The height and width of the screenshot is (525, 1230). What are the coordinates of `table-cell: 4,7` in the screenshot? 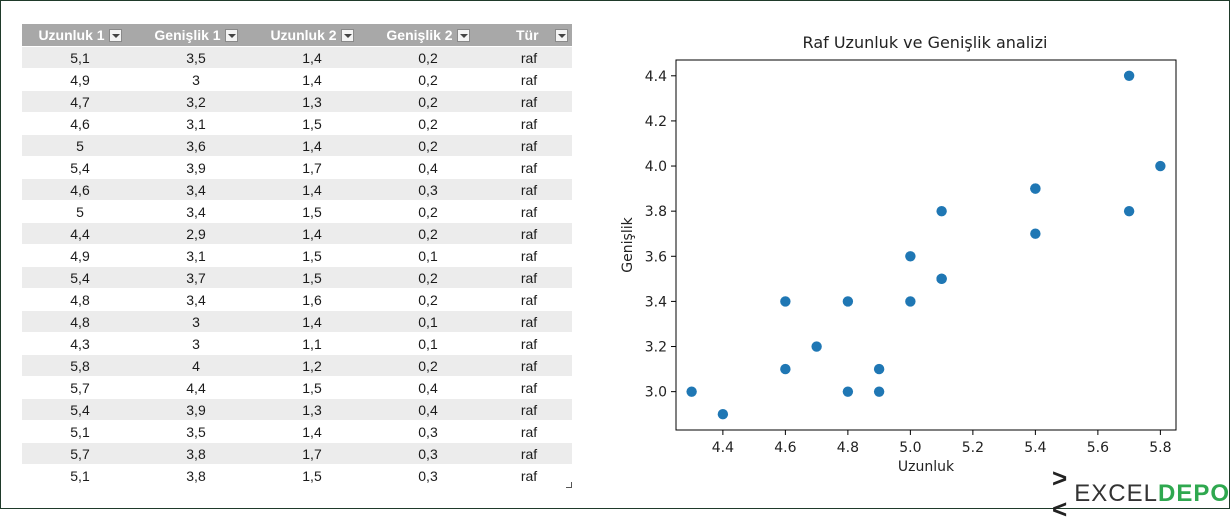 It's located at (80, 101).